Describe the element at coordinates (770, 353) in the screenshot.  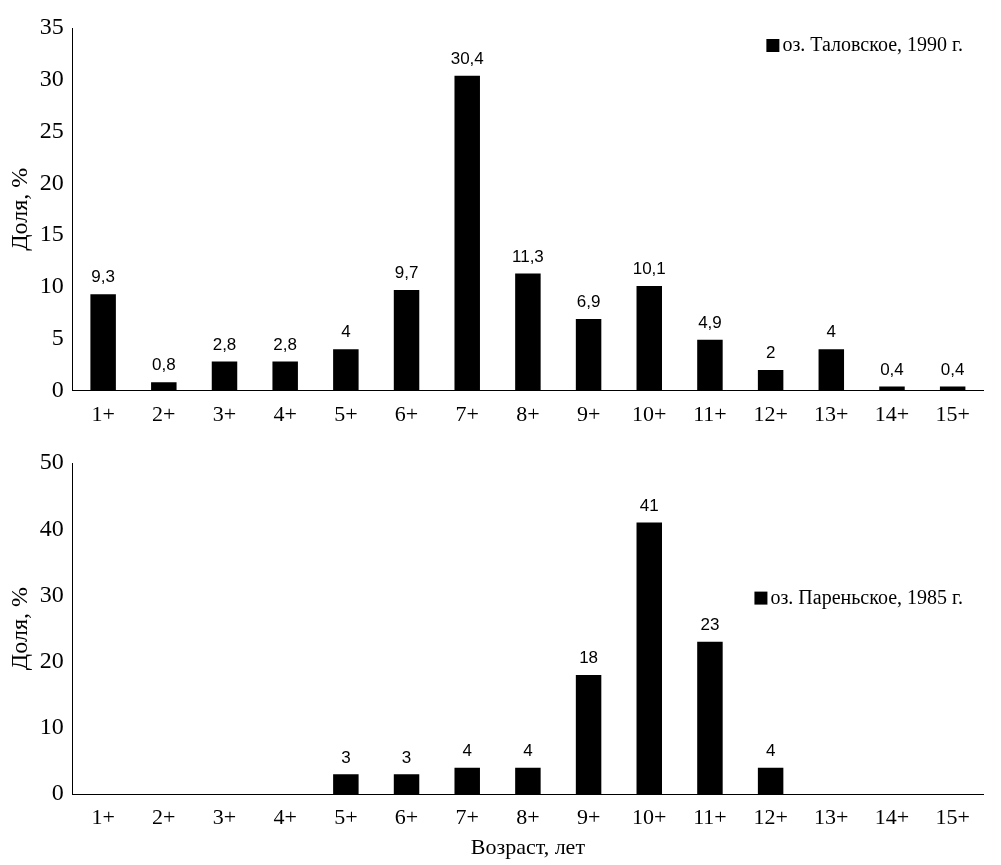
I see `text: 2` at that location.